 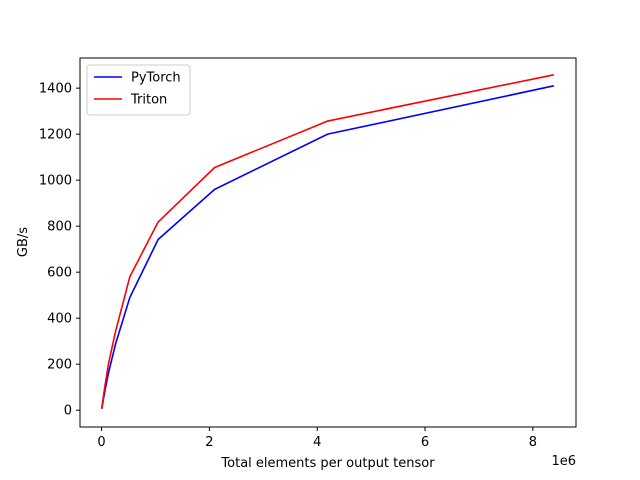 What do you see at coordinates (317, 442) in the screenshot?
I see `x-tick-label: 4` at bounding box center [317, 442].